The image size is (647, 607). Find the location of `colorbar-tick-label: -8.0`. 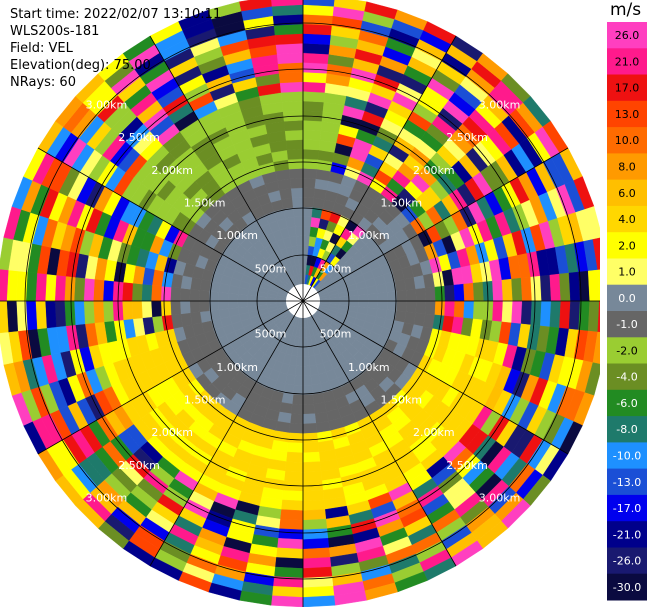

colorbar-tick-label: -8.0 is located at coordinates (626, 429).